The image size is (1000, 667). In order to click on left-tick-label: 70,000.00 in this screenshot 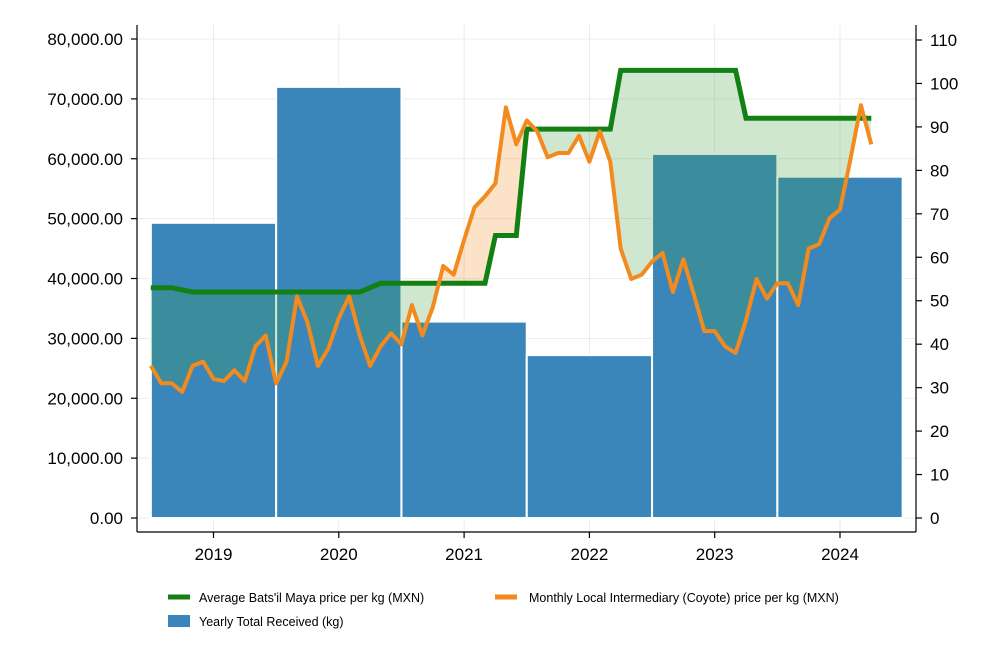, I will do `click(85, 99)`.